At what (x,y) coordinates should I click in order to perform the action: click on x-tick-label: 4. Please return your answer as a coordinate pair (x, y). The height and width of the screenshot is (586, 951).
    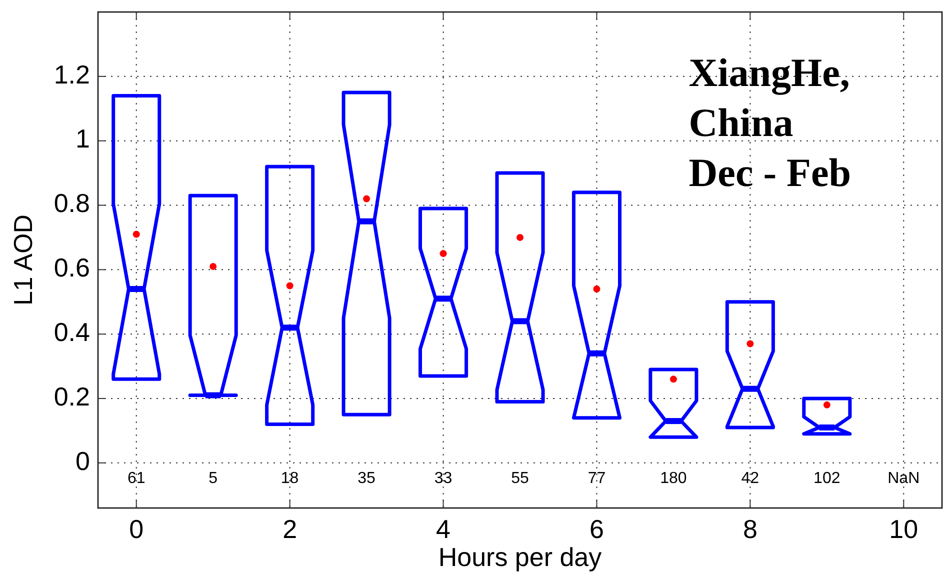
    Looking at the image, I should click on (443, 529).